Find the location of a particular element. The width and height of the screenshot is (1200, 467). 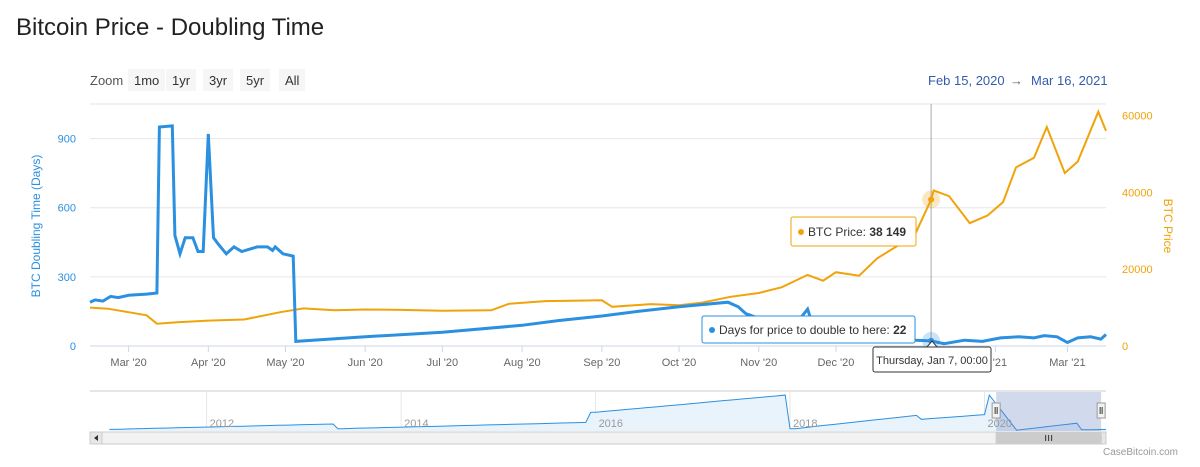

svg-text:Days for price to double to he: Days for price to double to here: 22 is located at coordinates (813, 330).